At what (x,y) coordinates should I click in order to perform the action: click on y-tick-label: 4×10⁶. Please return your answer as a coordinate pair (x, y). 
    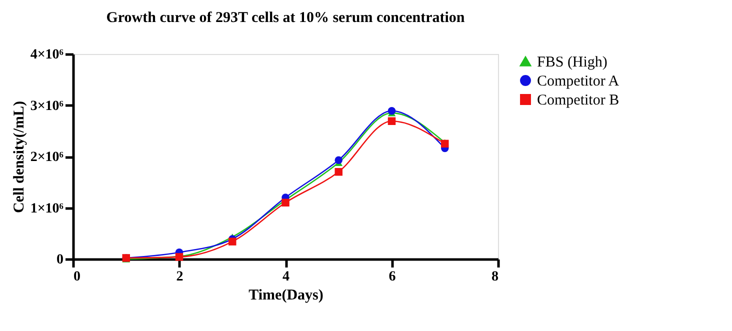
    Looking at the image, I should click on (47, 55).